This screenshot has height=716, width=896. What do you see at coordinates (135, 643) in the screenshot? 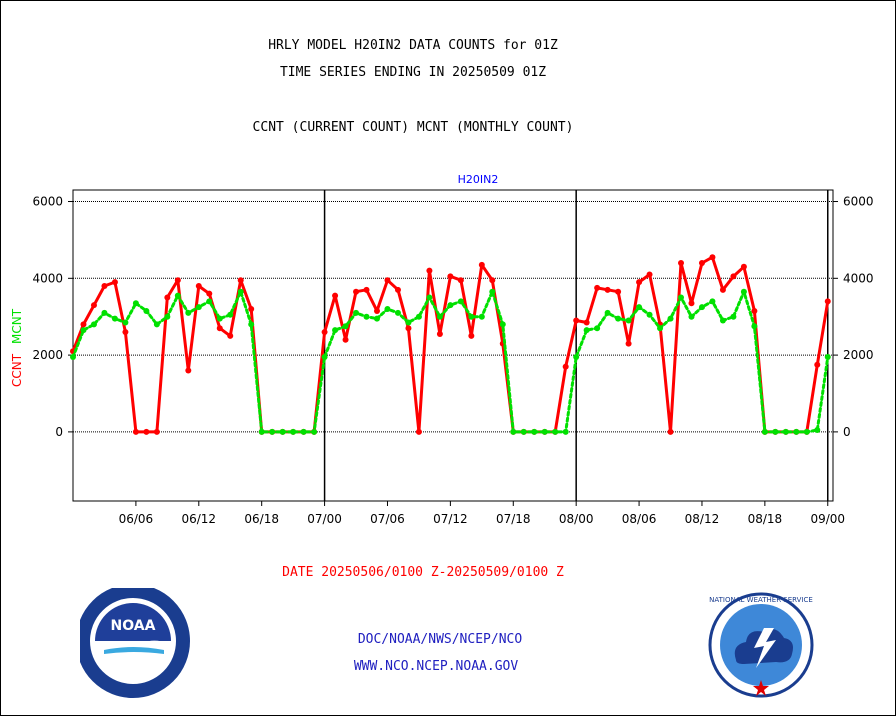
I see `noaa-logo: NOAA` at bounding box center [135, 643].